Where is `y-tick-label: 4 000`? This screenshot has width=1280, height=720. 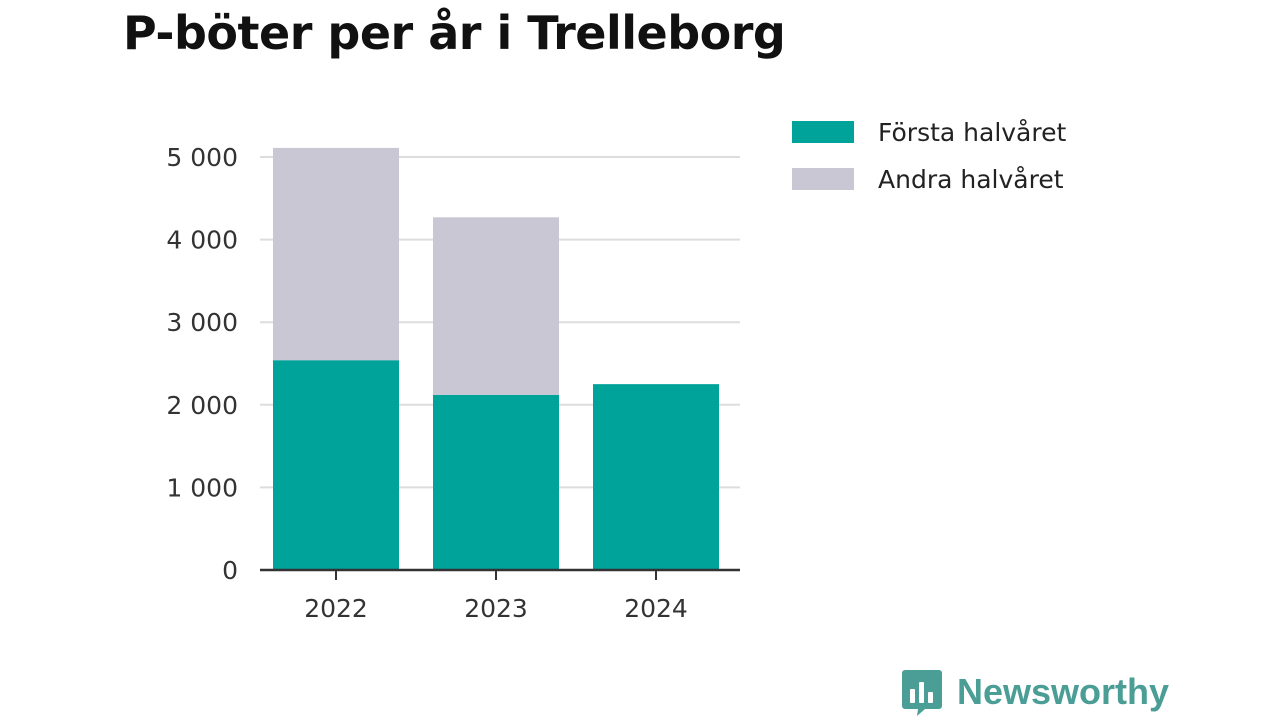 y-tick-label: 4 000 is located at coordinates (202, 240).